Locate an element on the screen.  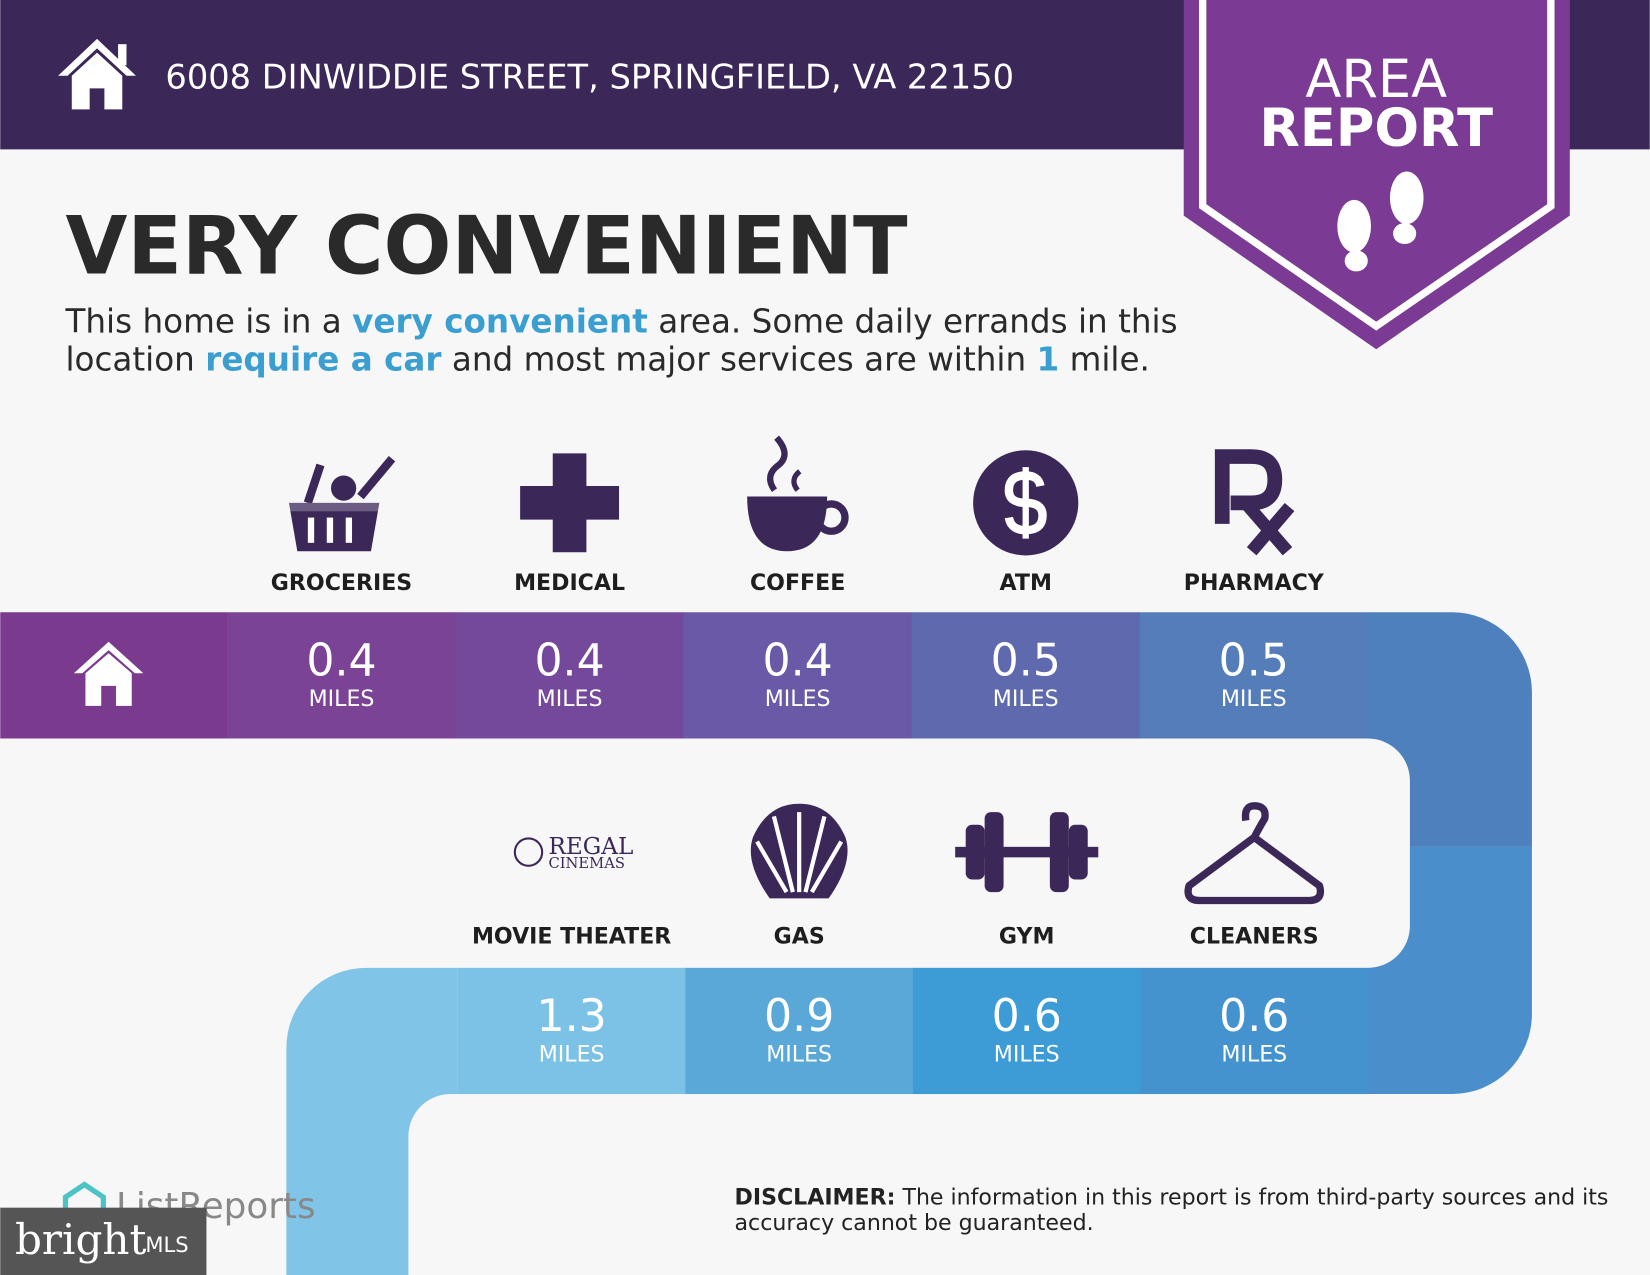
text: area. Some daily errands in this is located at coordinates (913, 321).